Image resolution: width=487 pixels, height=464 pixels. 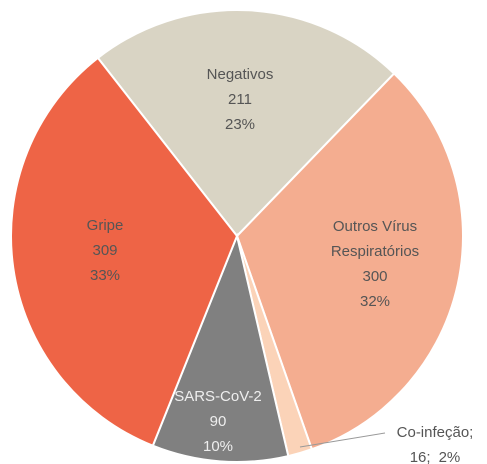 What do you see at coordinates (433, 454) in the screenshot?
I see `value-row: 16; 2%` at bounding box center [433, 454].